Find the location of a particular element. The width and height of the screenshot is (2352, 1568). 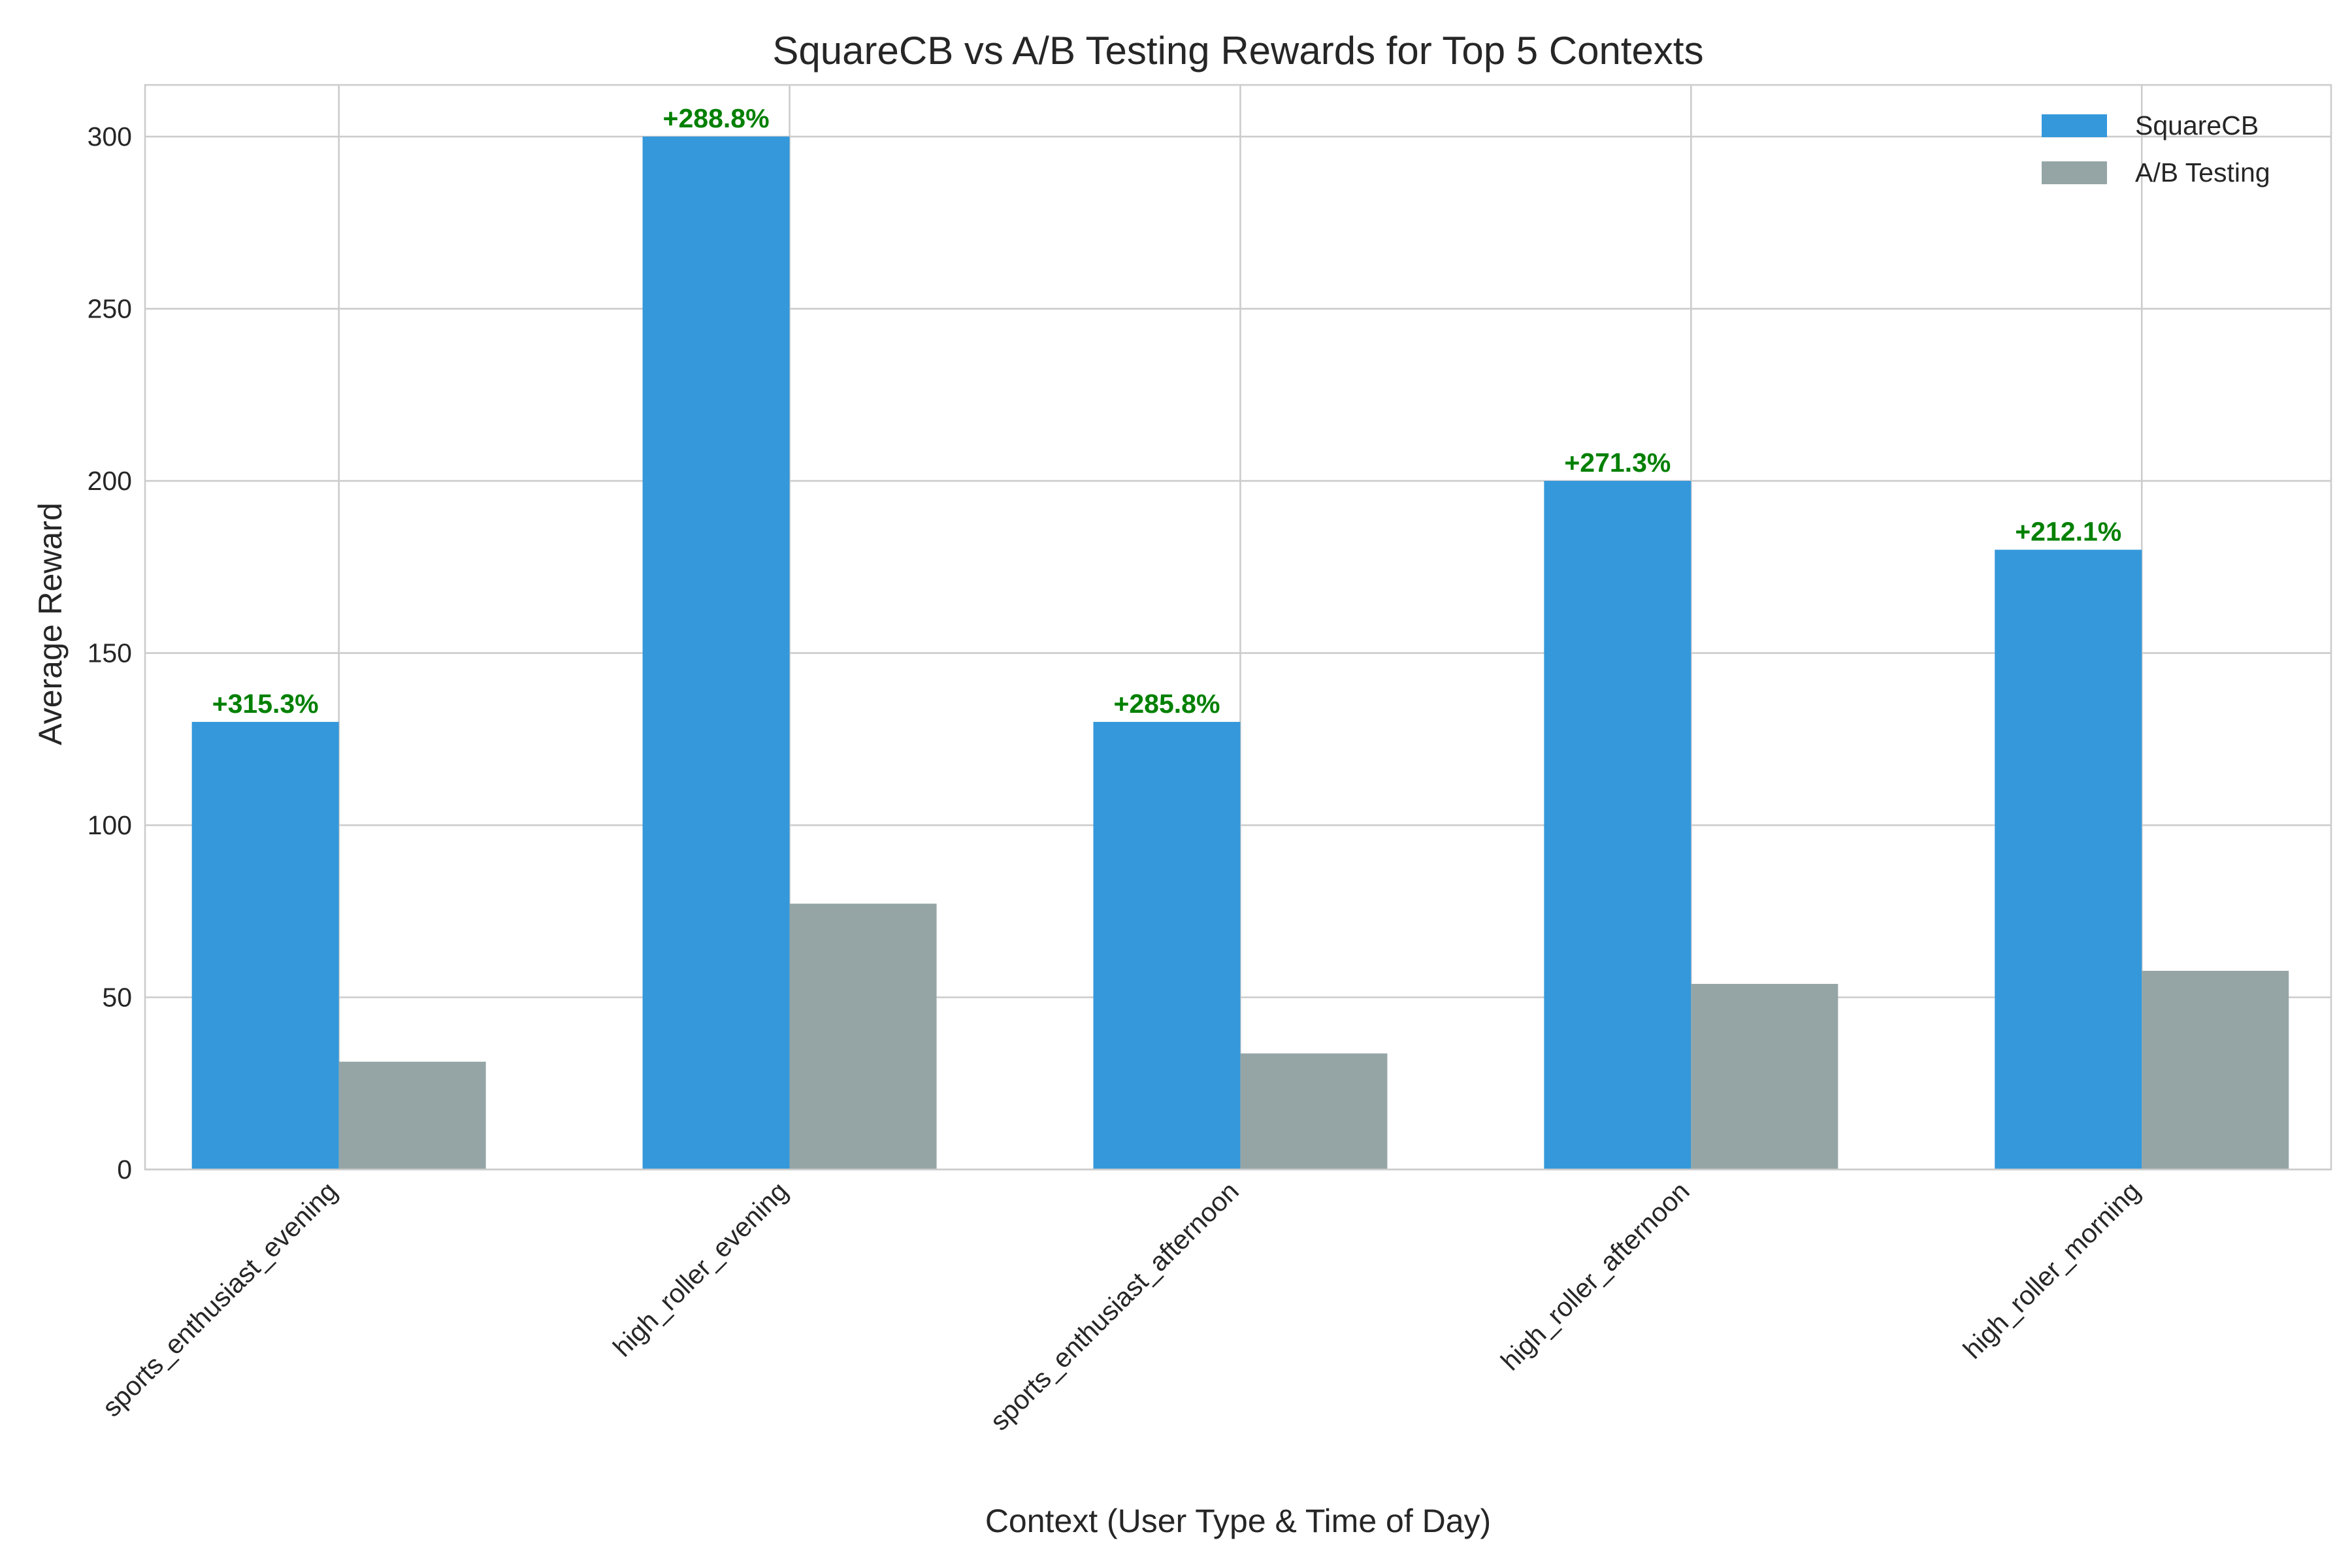

improvement-label-3: +271.3% is located at coordinates (1617, 463).